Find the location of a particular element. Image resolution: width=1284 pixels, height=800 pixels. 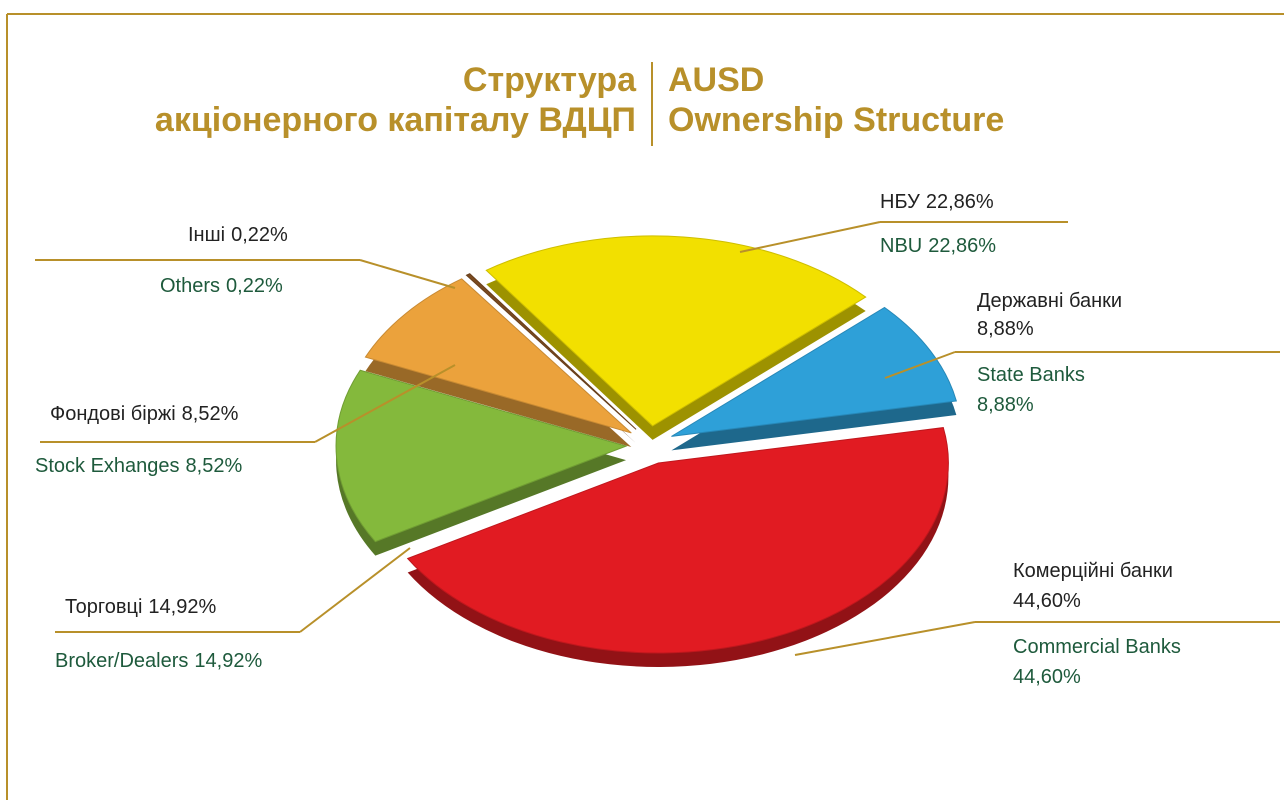

label-uk: НБУ 22,86% is located at coordinates (937, 202).